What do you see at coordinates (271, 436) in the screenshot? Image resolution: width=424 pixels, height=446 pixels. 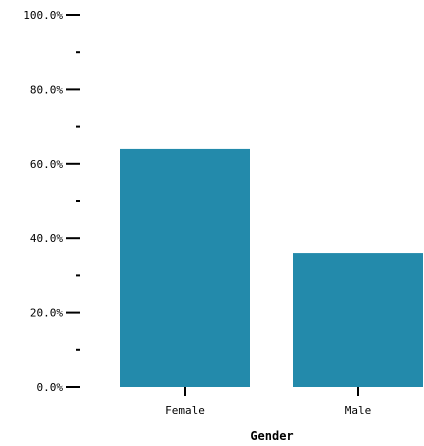 I see `x-axis-title: Gender` at bounding box center [271, 436].